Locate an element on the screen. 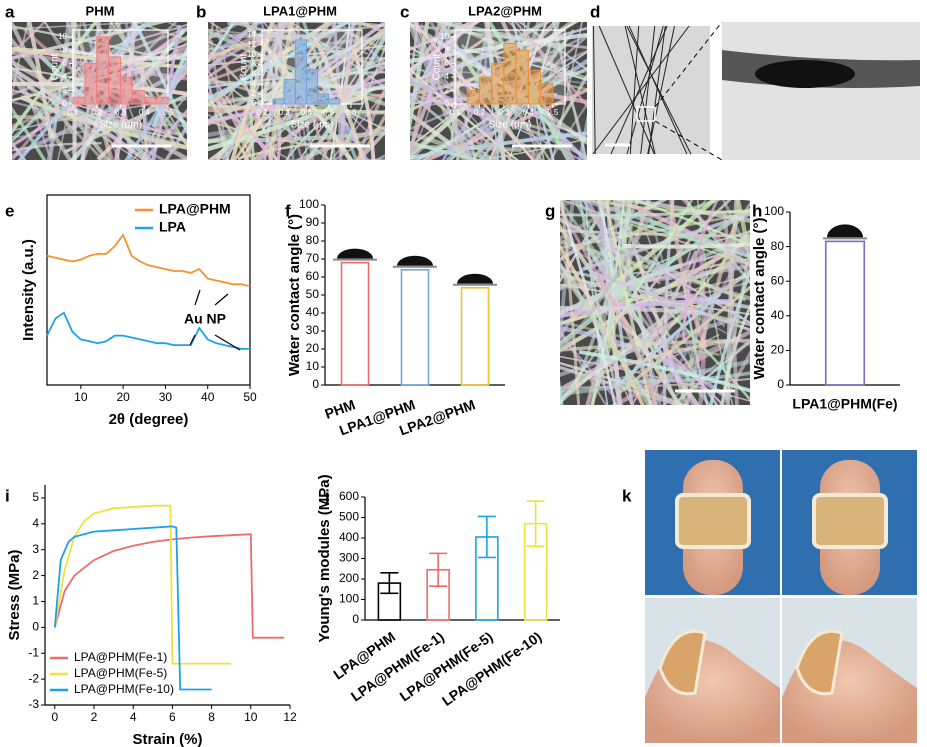 This screenshot has height=747, width=927. y-axis-label: Stress (MPa) is located at coordinates (14, 595).